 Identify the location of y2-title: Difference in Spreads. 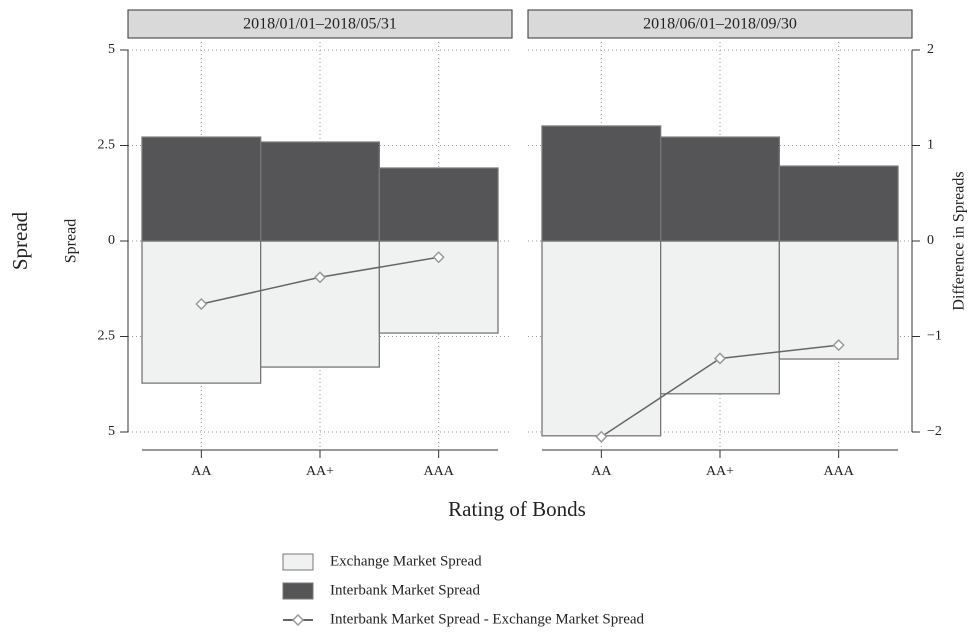
(959, 240).